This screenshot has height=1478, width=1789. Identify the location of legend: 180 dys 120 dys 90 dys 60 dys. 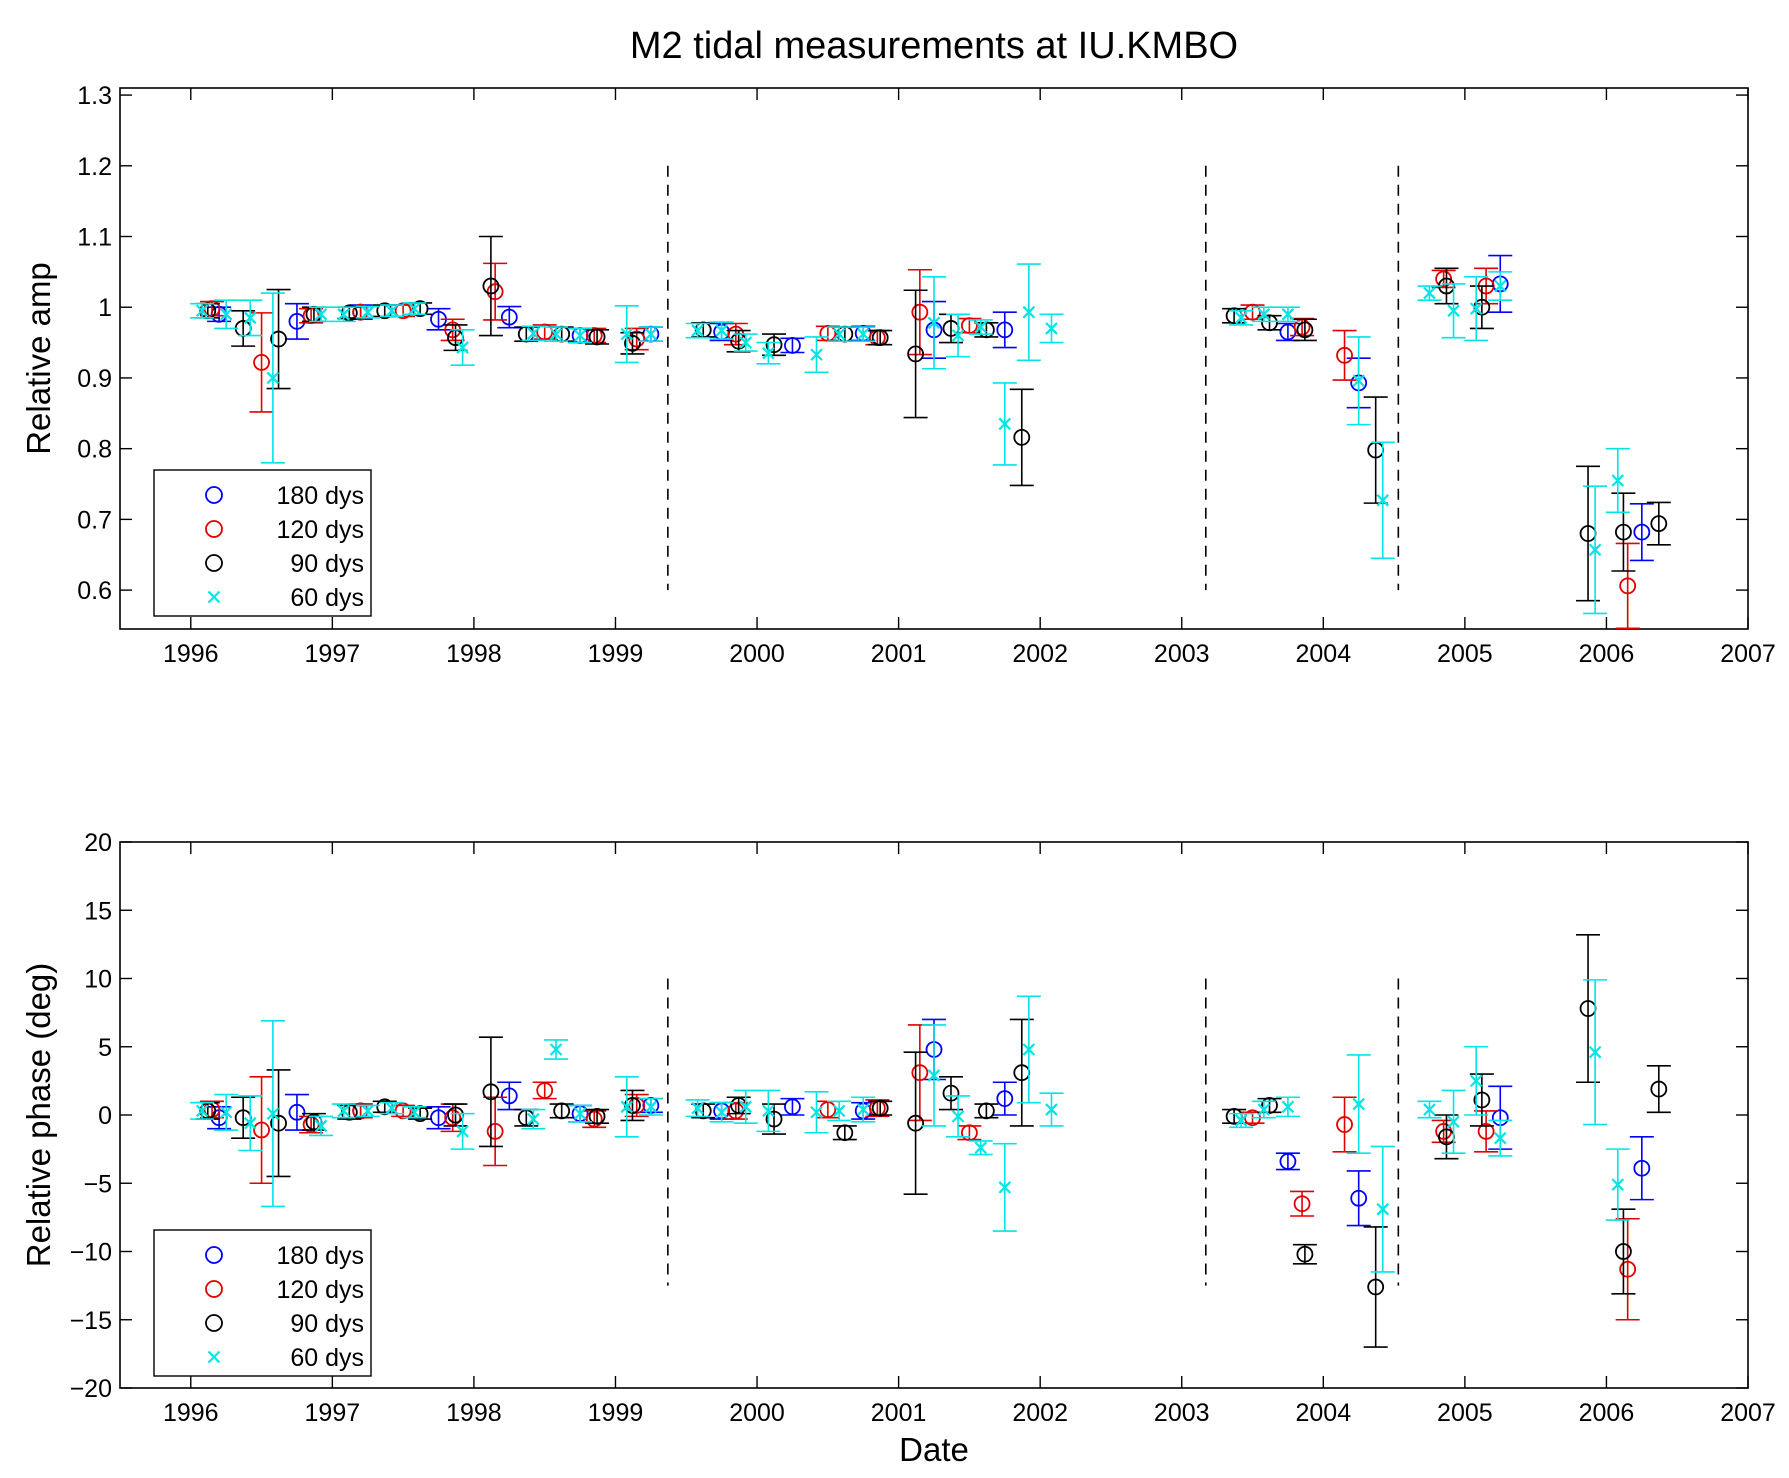
(262, 543).